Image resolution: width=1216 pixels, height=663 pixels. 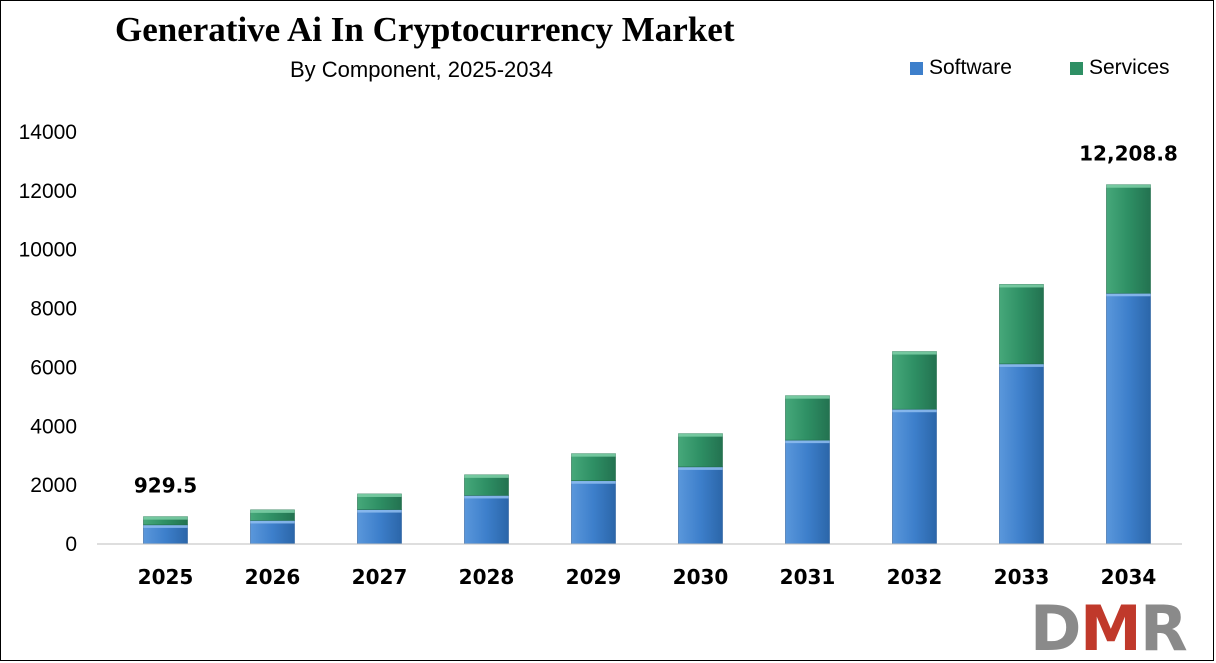 What do you see at coordinates (1128, 239) in the screenshot?
I see `bar-services-2034` at bounding box center [1128, 239].